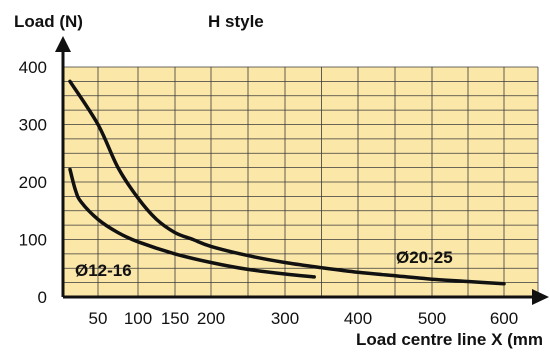 The height and width of the screenshot is (356, 550). I want to click on x-tick-label: 100, so click(138, 318).